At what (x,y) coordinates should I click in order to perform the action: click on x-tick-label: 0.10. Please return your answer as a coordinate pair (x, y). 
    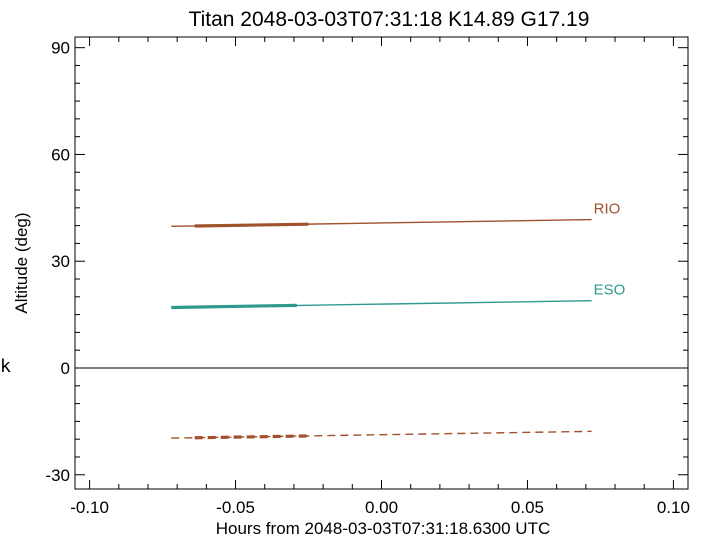
    Looking at the image, I should click on (673, 507).